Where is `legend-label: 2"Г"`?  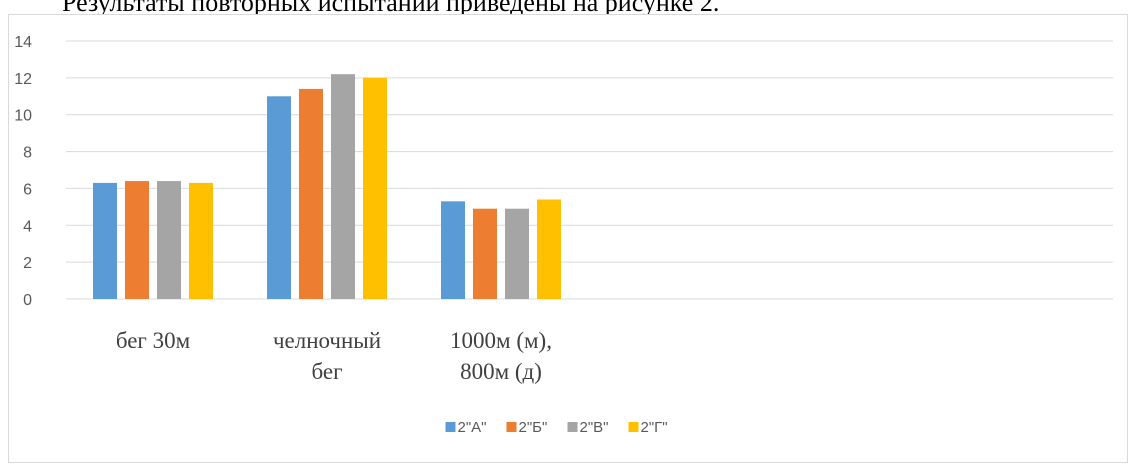
legend-label: 2"Г" is located at coordinates (654, 427).